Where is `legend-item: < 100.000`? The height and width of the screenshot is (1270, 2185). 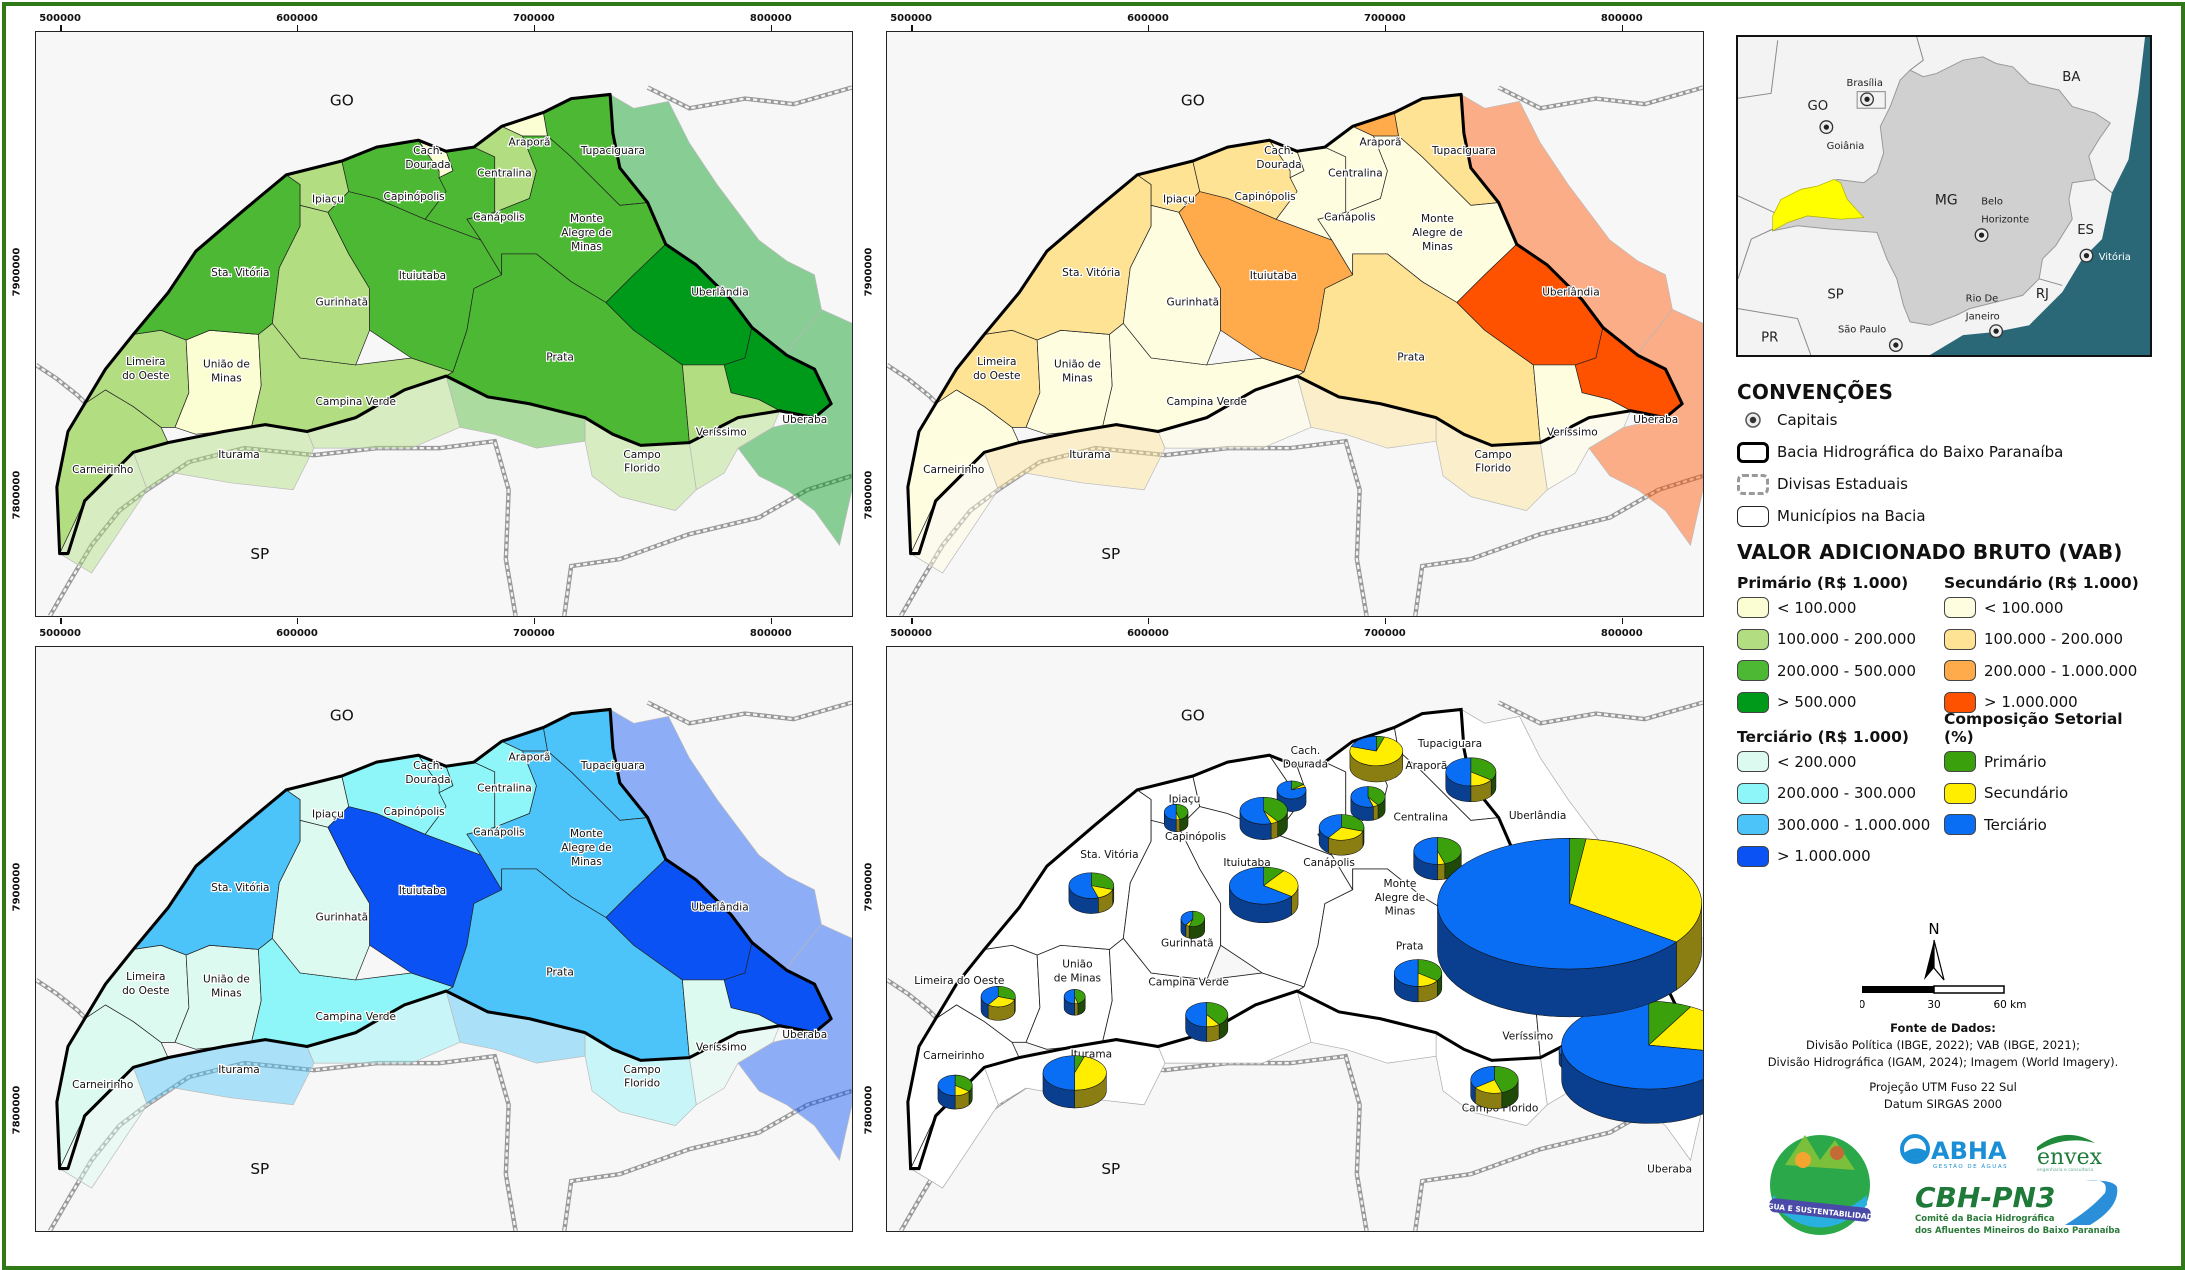 legend-item: < 100.000 is located at coordinates (1840, 608).